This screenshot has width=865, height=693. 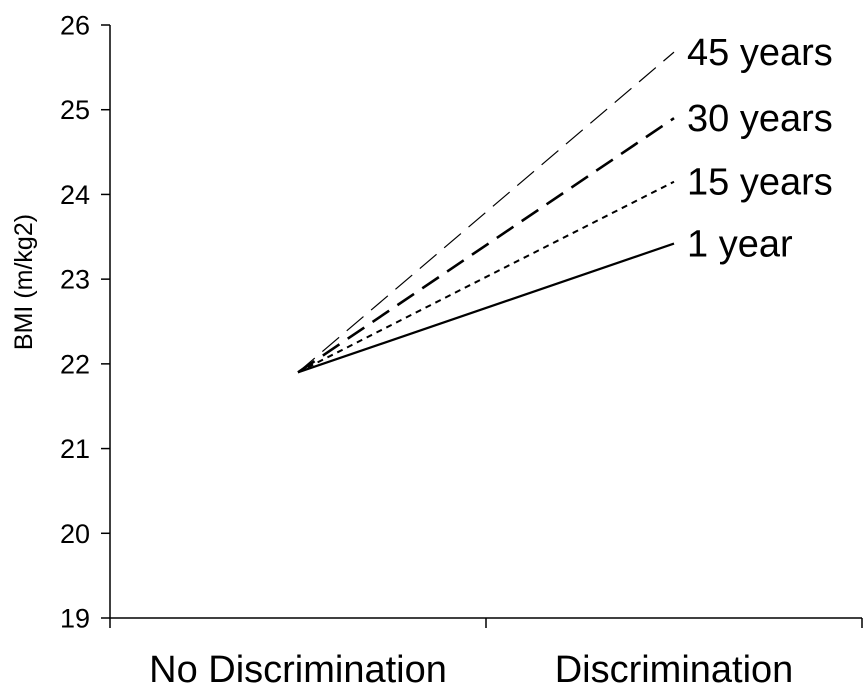 I want to click on y-axis-title: BMI (m/kg2), so click(x=24, y=282).